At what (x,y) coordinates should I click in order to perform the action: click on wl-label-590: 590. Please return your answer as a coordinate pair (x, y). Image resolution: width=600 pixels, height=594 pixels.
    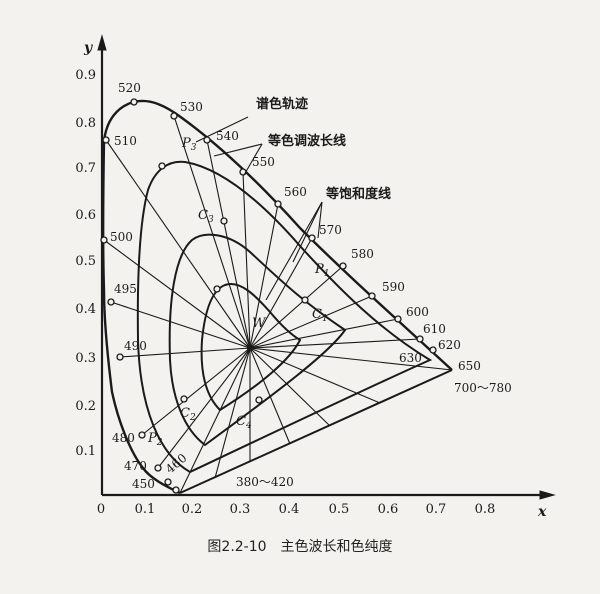
    Looking at the image, I should click on (393, 287).